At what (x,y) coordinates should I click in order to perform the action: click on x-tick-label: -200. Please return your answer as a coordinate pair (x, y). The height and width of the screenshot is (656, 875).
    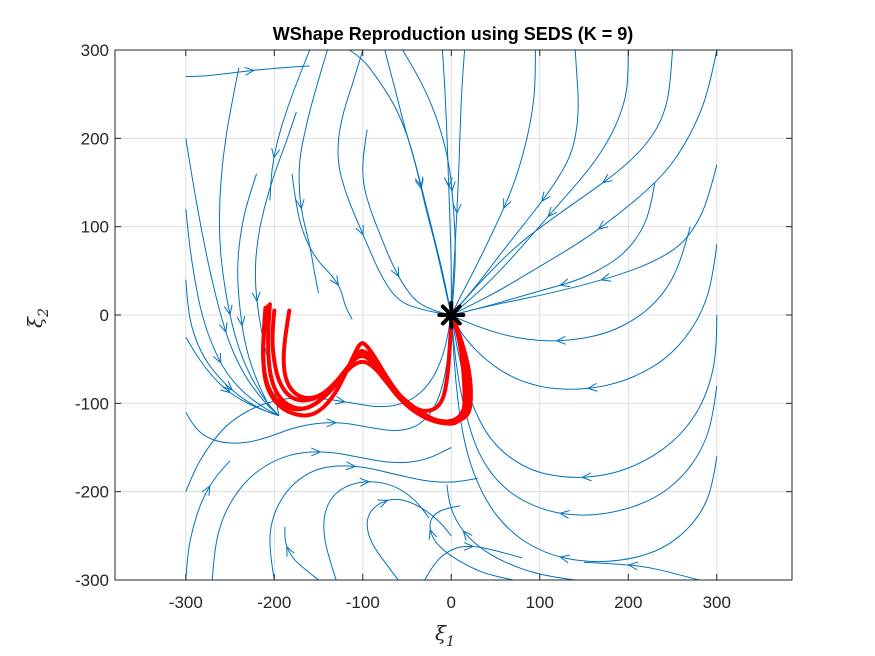
    Looking at the image, I should click on (274, 602).